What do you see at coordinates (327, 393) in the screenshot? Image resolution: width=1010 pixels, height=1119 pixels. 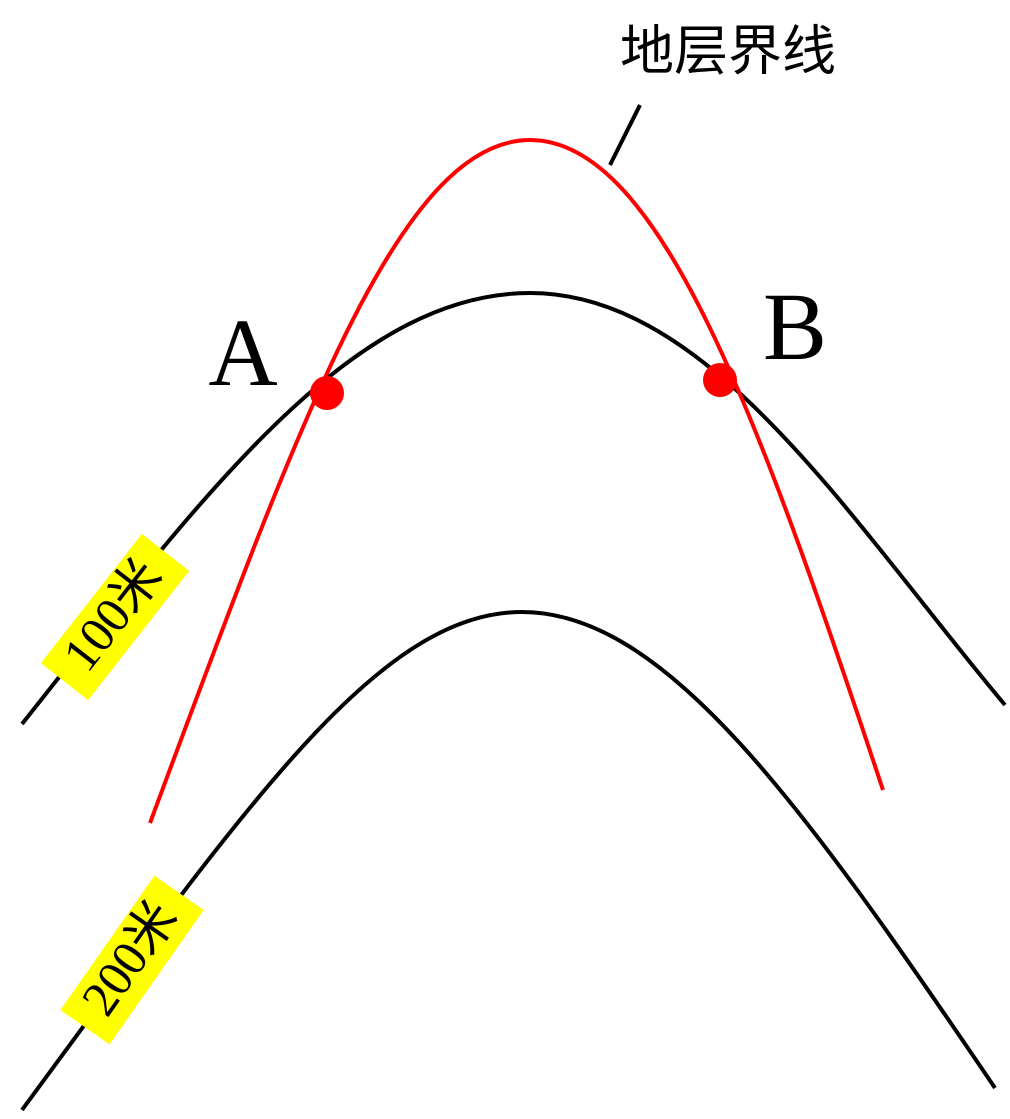 I see `point-a` at bounding box center [327, 393].